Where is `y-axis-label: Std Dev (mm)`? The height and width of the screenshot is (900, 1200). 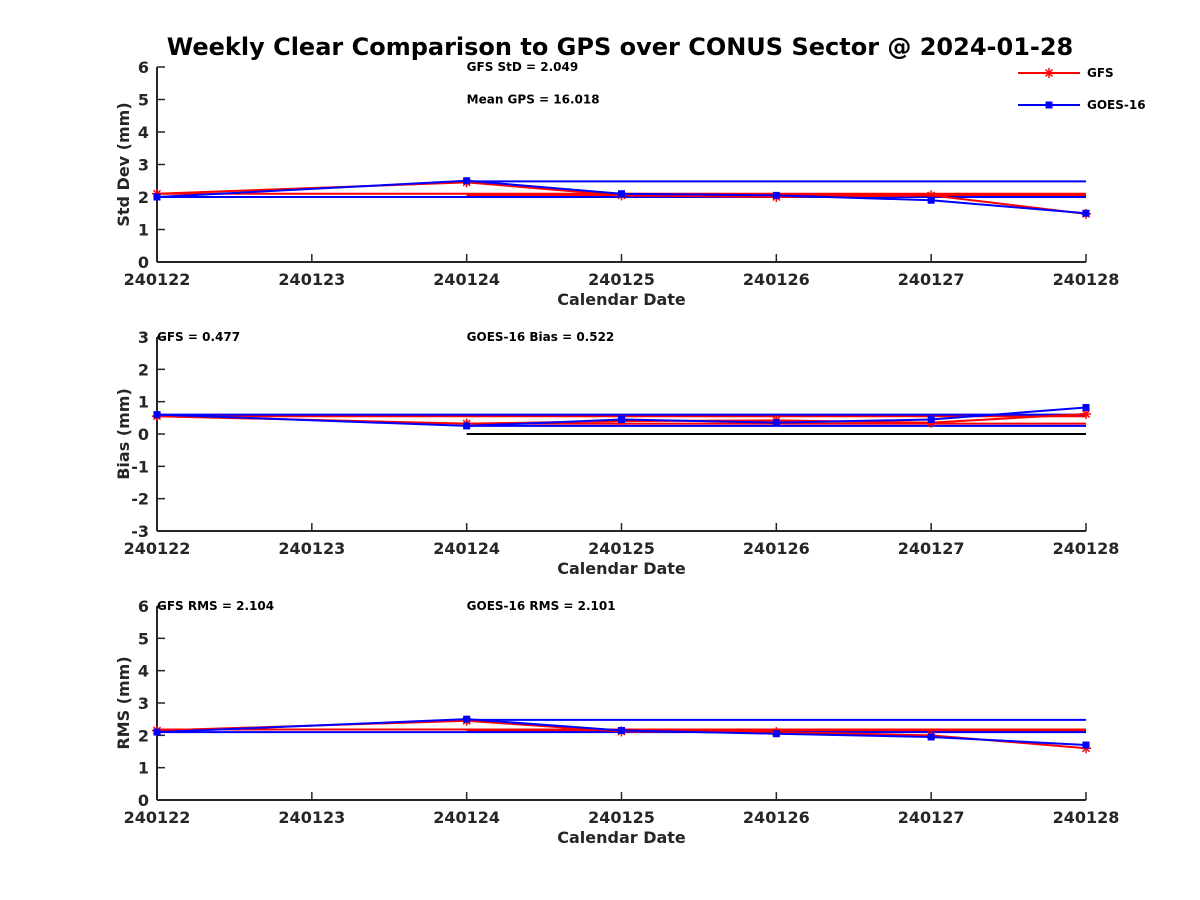 y-axis-label: Std Dev (mm) is located at coordinates (123, 164).